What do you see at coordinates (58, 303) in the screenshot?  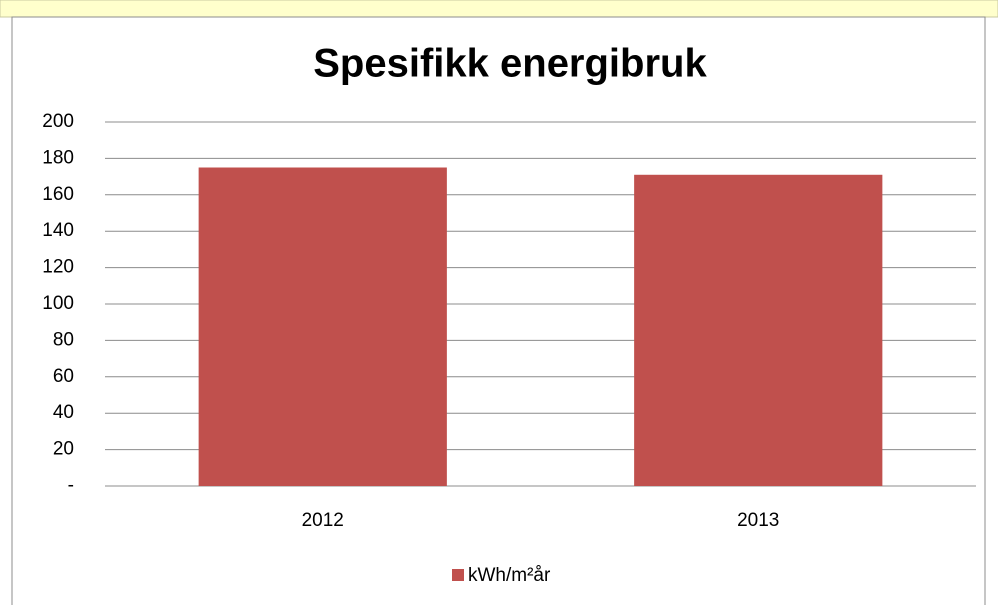 I see `y-tick-label: 100` at bounding box center [58, 303].